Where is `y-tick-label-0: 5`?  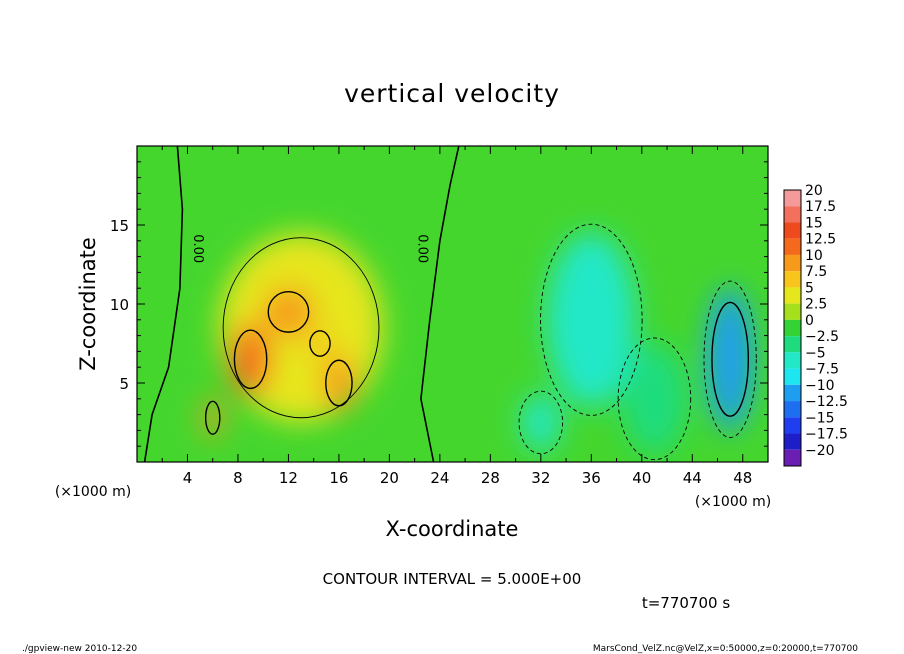 y-tick-label-0: 5 is located at coordinates (124, 384).